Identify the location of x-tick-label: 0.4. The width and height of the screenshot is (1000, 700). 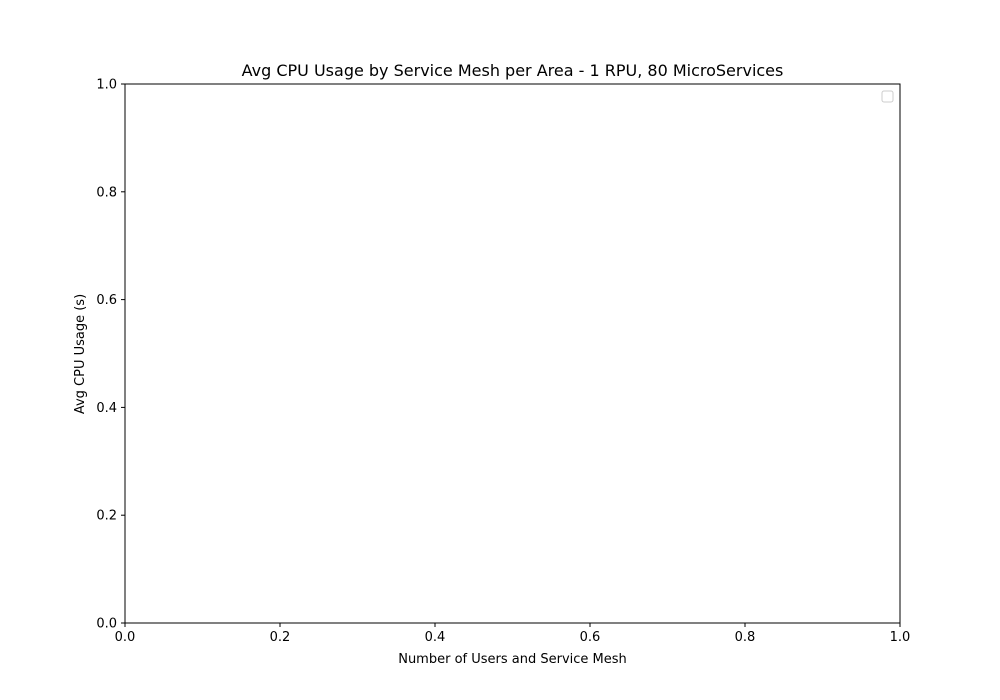
(435, 637).